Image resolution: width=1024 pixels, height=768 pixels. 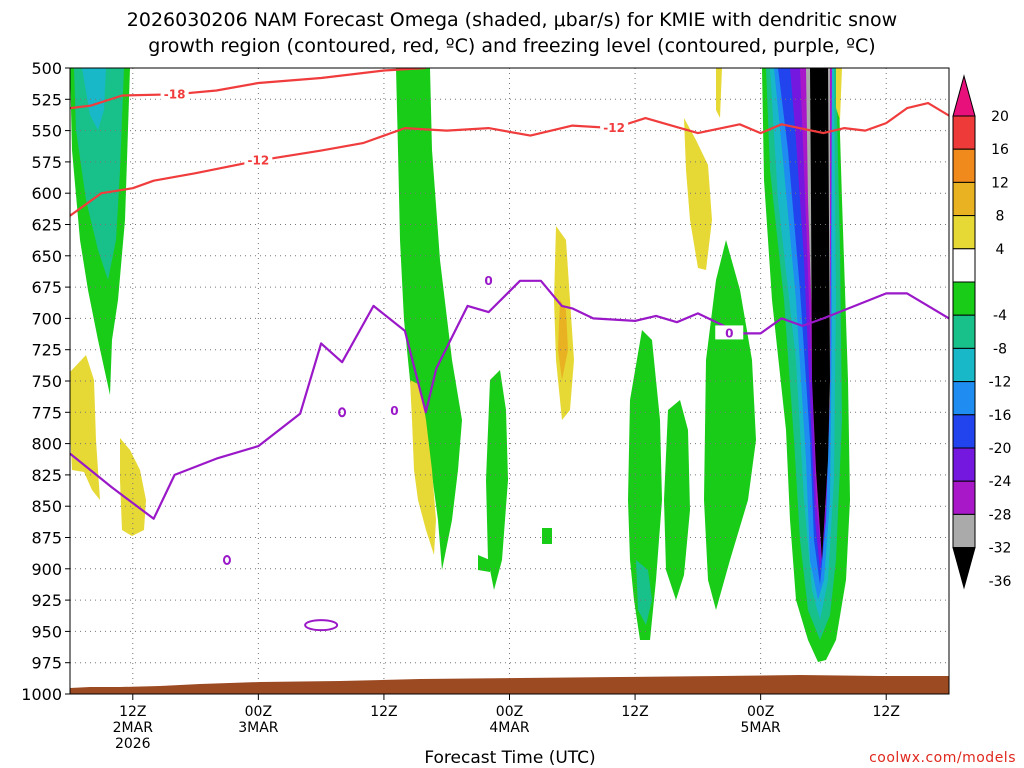 I want to click on y-tick-label: 975, so click(x=46, y=663).